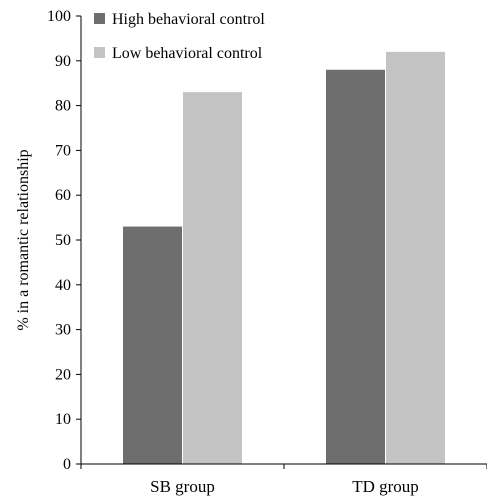 The image size is (487, 498). What do you see at coordinates (67, 464) in the screenshot?
I see `y-tick-label: 0` at bounding box center [67, 464].